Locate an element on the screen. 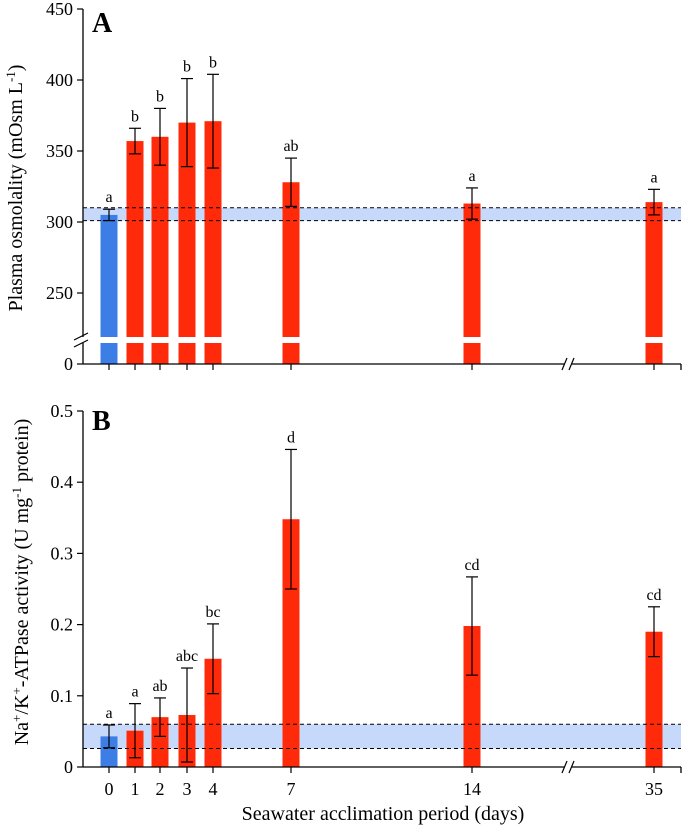 Image resolution: width=685 pixels, height=831 pixels. panel-b-significance-day-3: abc is located at coordinates (187, 656).